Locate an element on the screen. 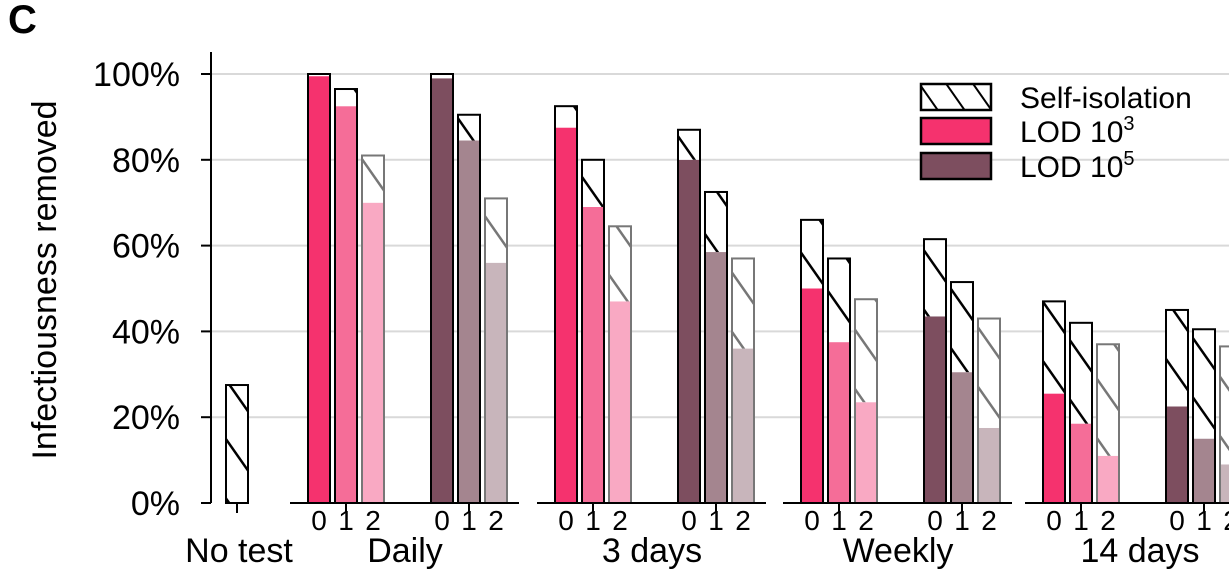 The width and height of the screenshot is (1229, 571). legend-label: LOD 105 is located at coordinates (1077, 166).